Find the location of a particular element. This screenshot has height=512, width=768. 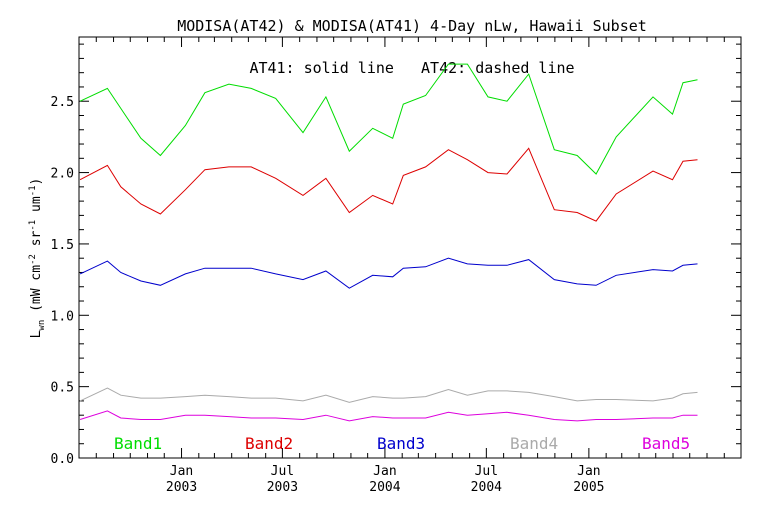

ylabel-rest: (mW cm is located at coordinates (36, 292).